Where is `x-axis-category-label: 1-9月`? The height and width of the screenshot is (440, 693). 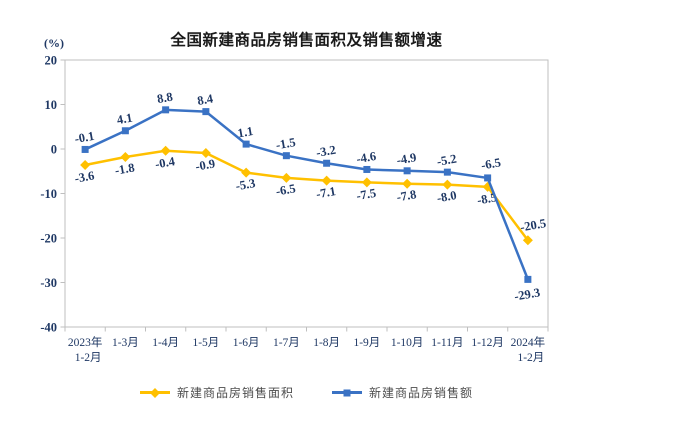
x-axis-category-label: 1-9月 is located at coordinates (366, 343).